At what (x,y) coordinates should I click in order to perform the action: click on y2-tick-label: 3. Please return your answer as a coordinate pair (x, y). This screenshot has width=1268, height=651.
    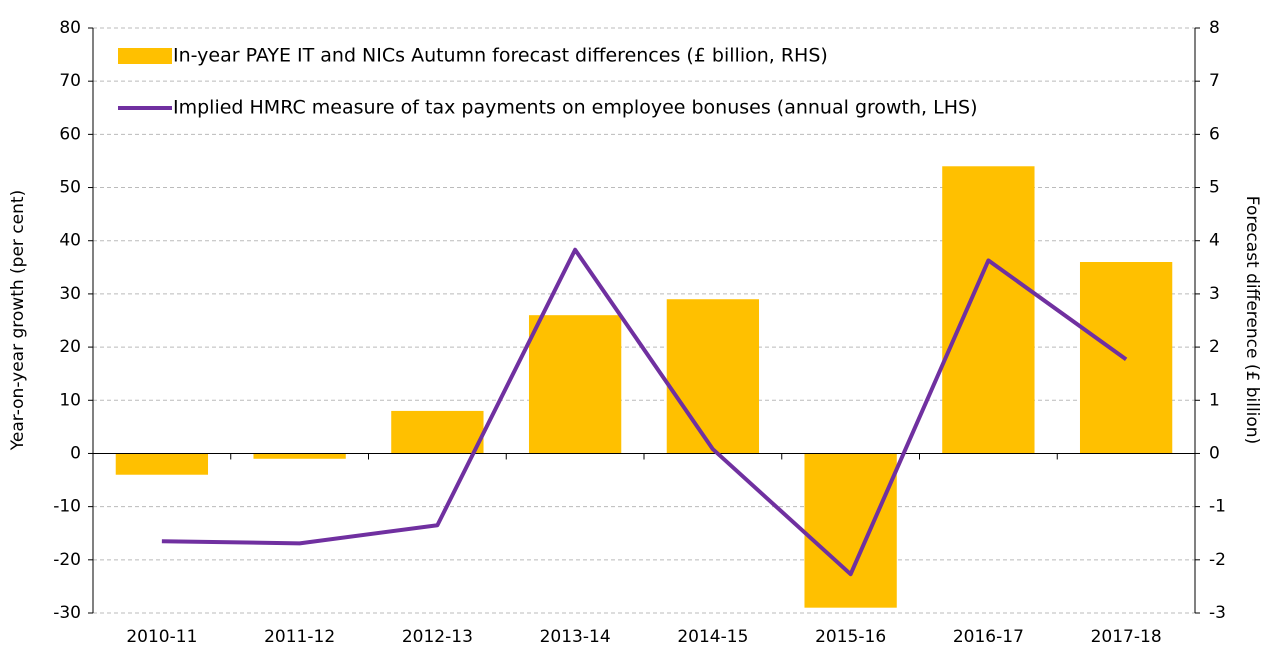
    Looking at the image, I should click on (1214, 294).